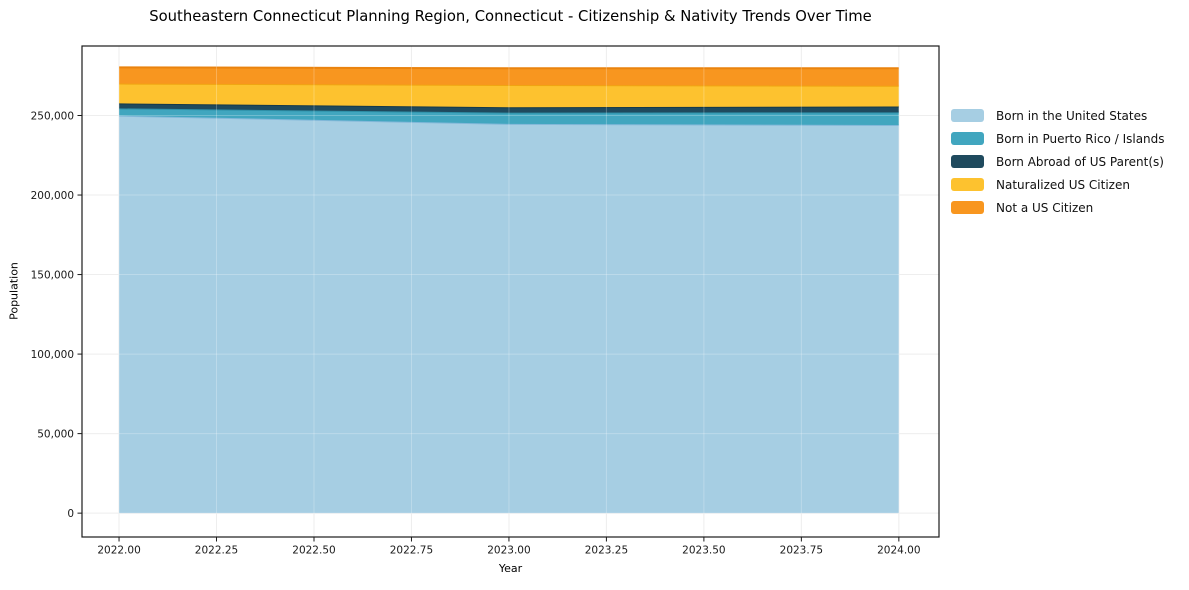  Describe the element at coordinates (801, 551) in the screenshot. I see `x-tick-label: 2023.75` at that location.